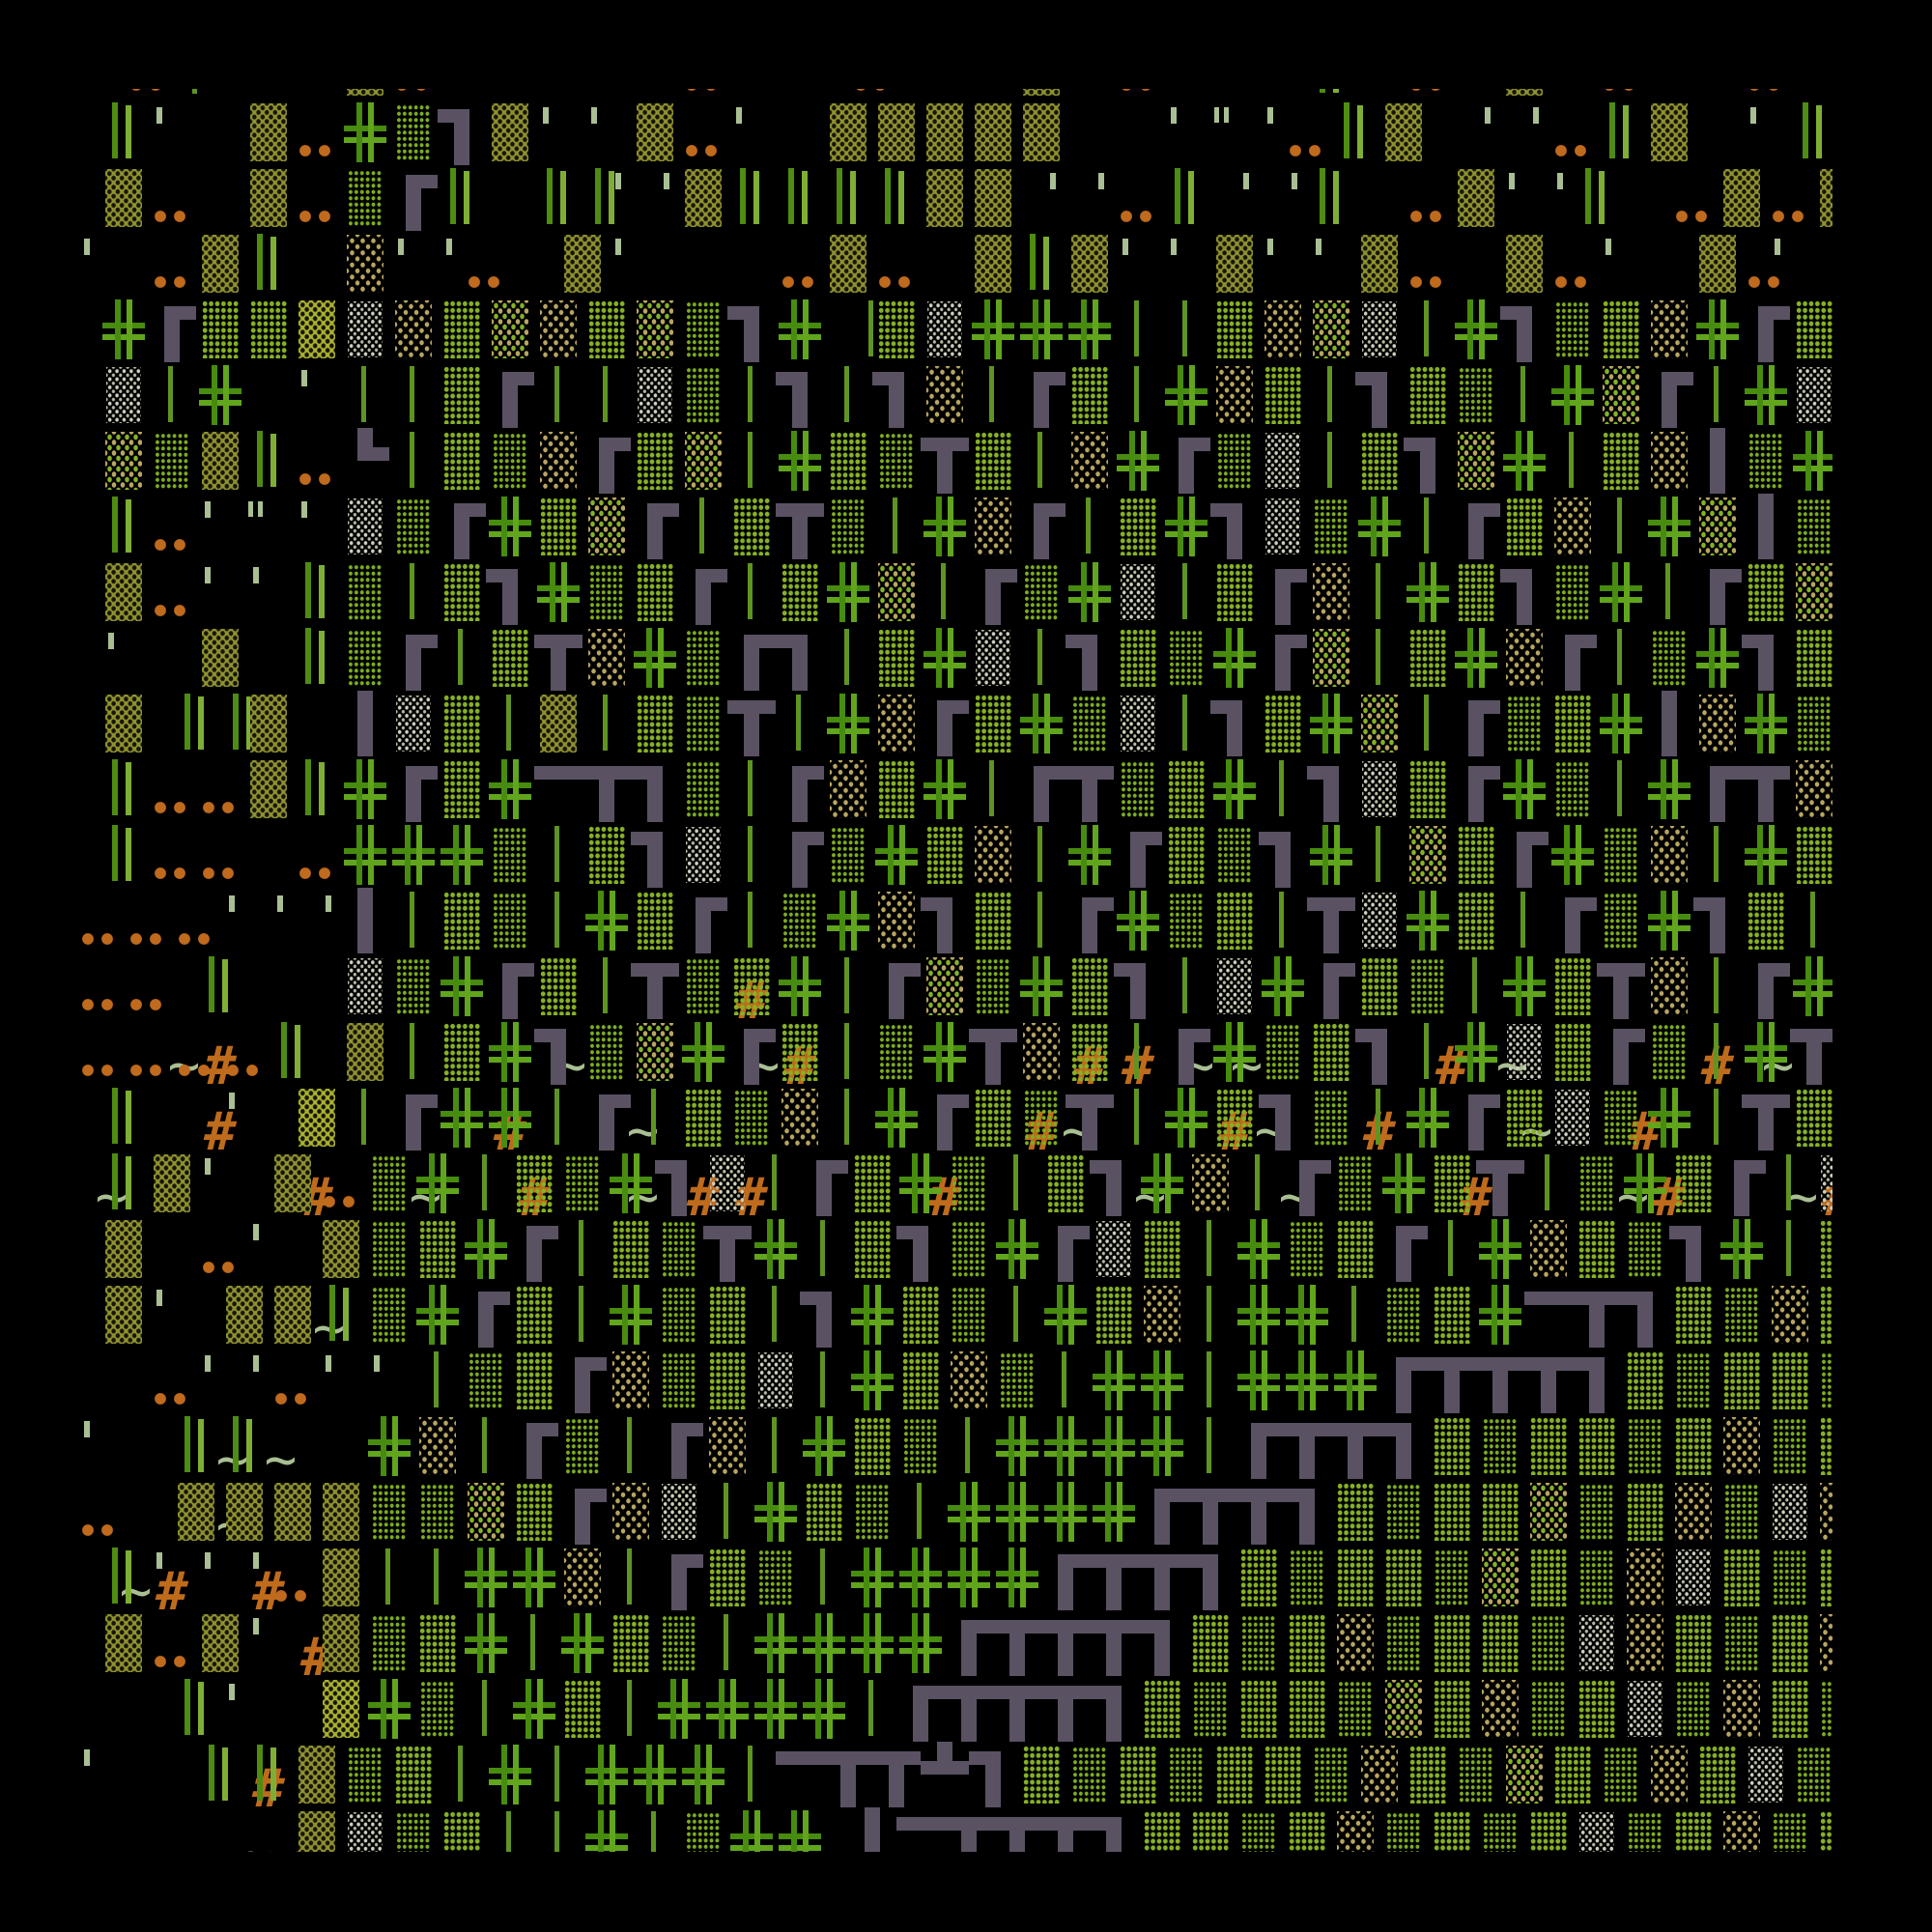 This screenshot has height=1932, width=1932. What do you see at coordinates (317, 329) in the screenshot?
I see `map-tile-dense-grass-bright` at bounding box center [317, 329].